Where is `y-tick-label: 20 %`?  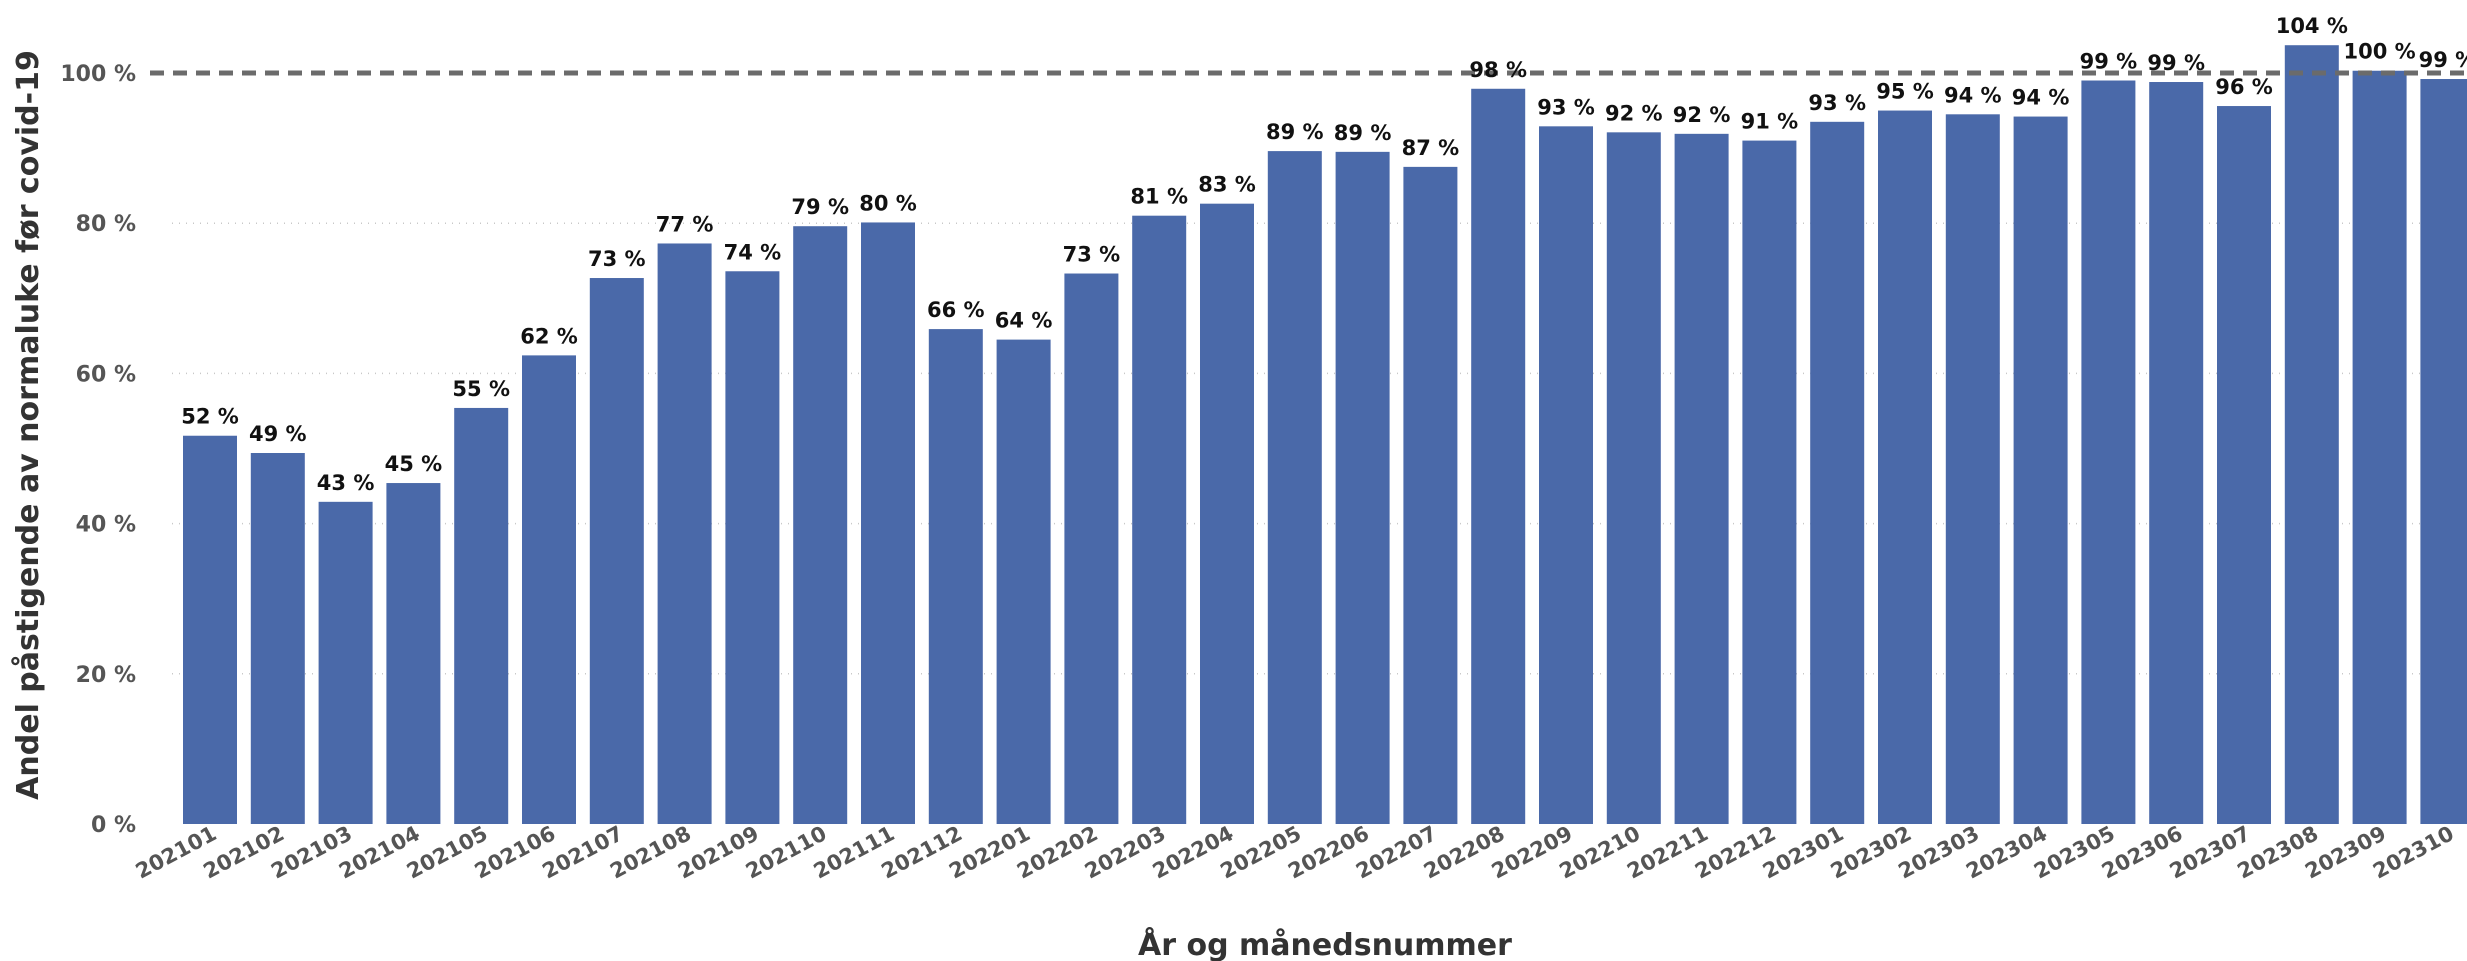 y-tick-label: 20 % is located at coordinates (106, 675).